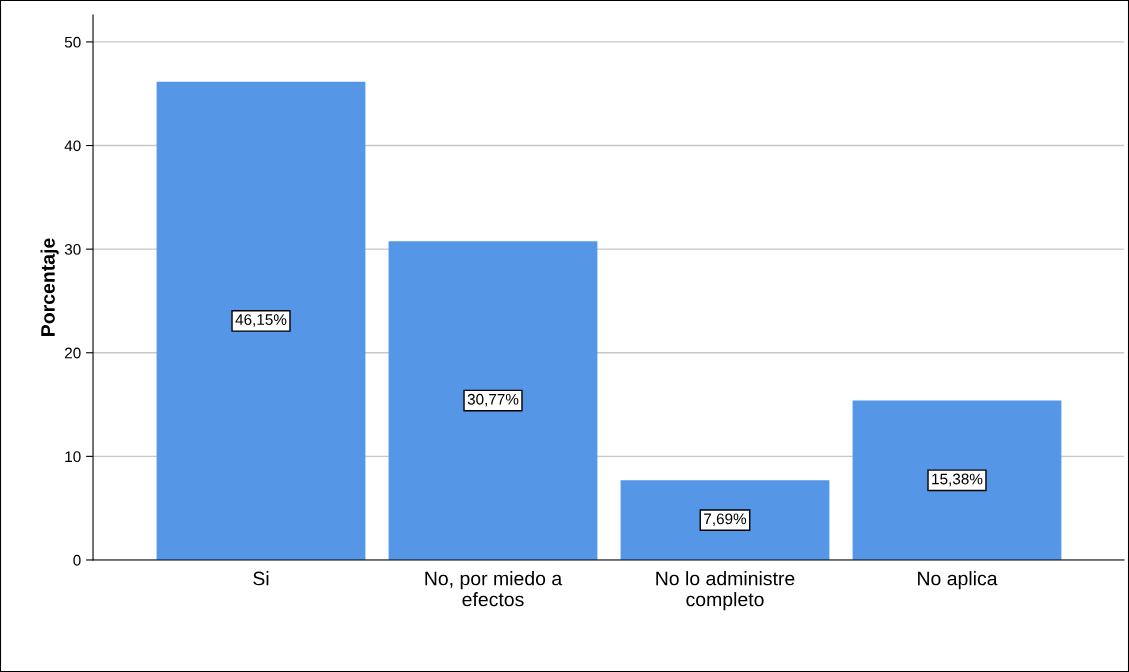 This screenshot has width=1129, height=672. I want to click on y-tick-label: 50, so click(72, 42).